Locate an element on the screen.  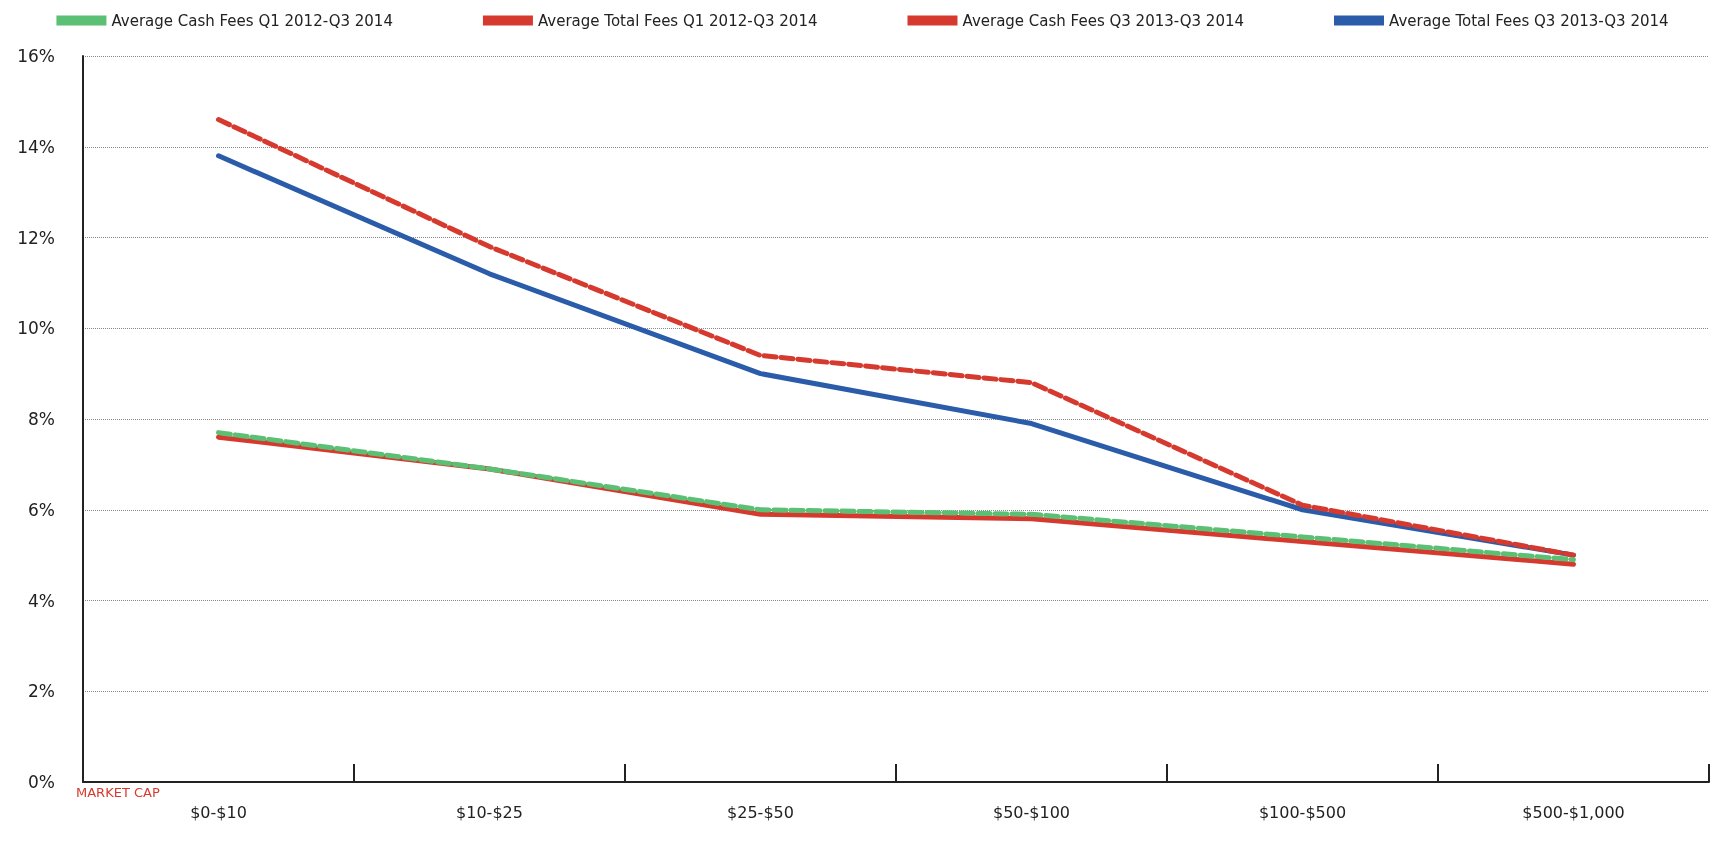
x-tick-label: $100-$500 is located at coordinates (1302, 812).